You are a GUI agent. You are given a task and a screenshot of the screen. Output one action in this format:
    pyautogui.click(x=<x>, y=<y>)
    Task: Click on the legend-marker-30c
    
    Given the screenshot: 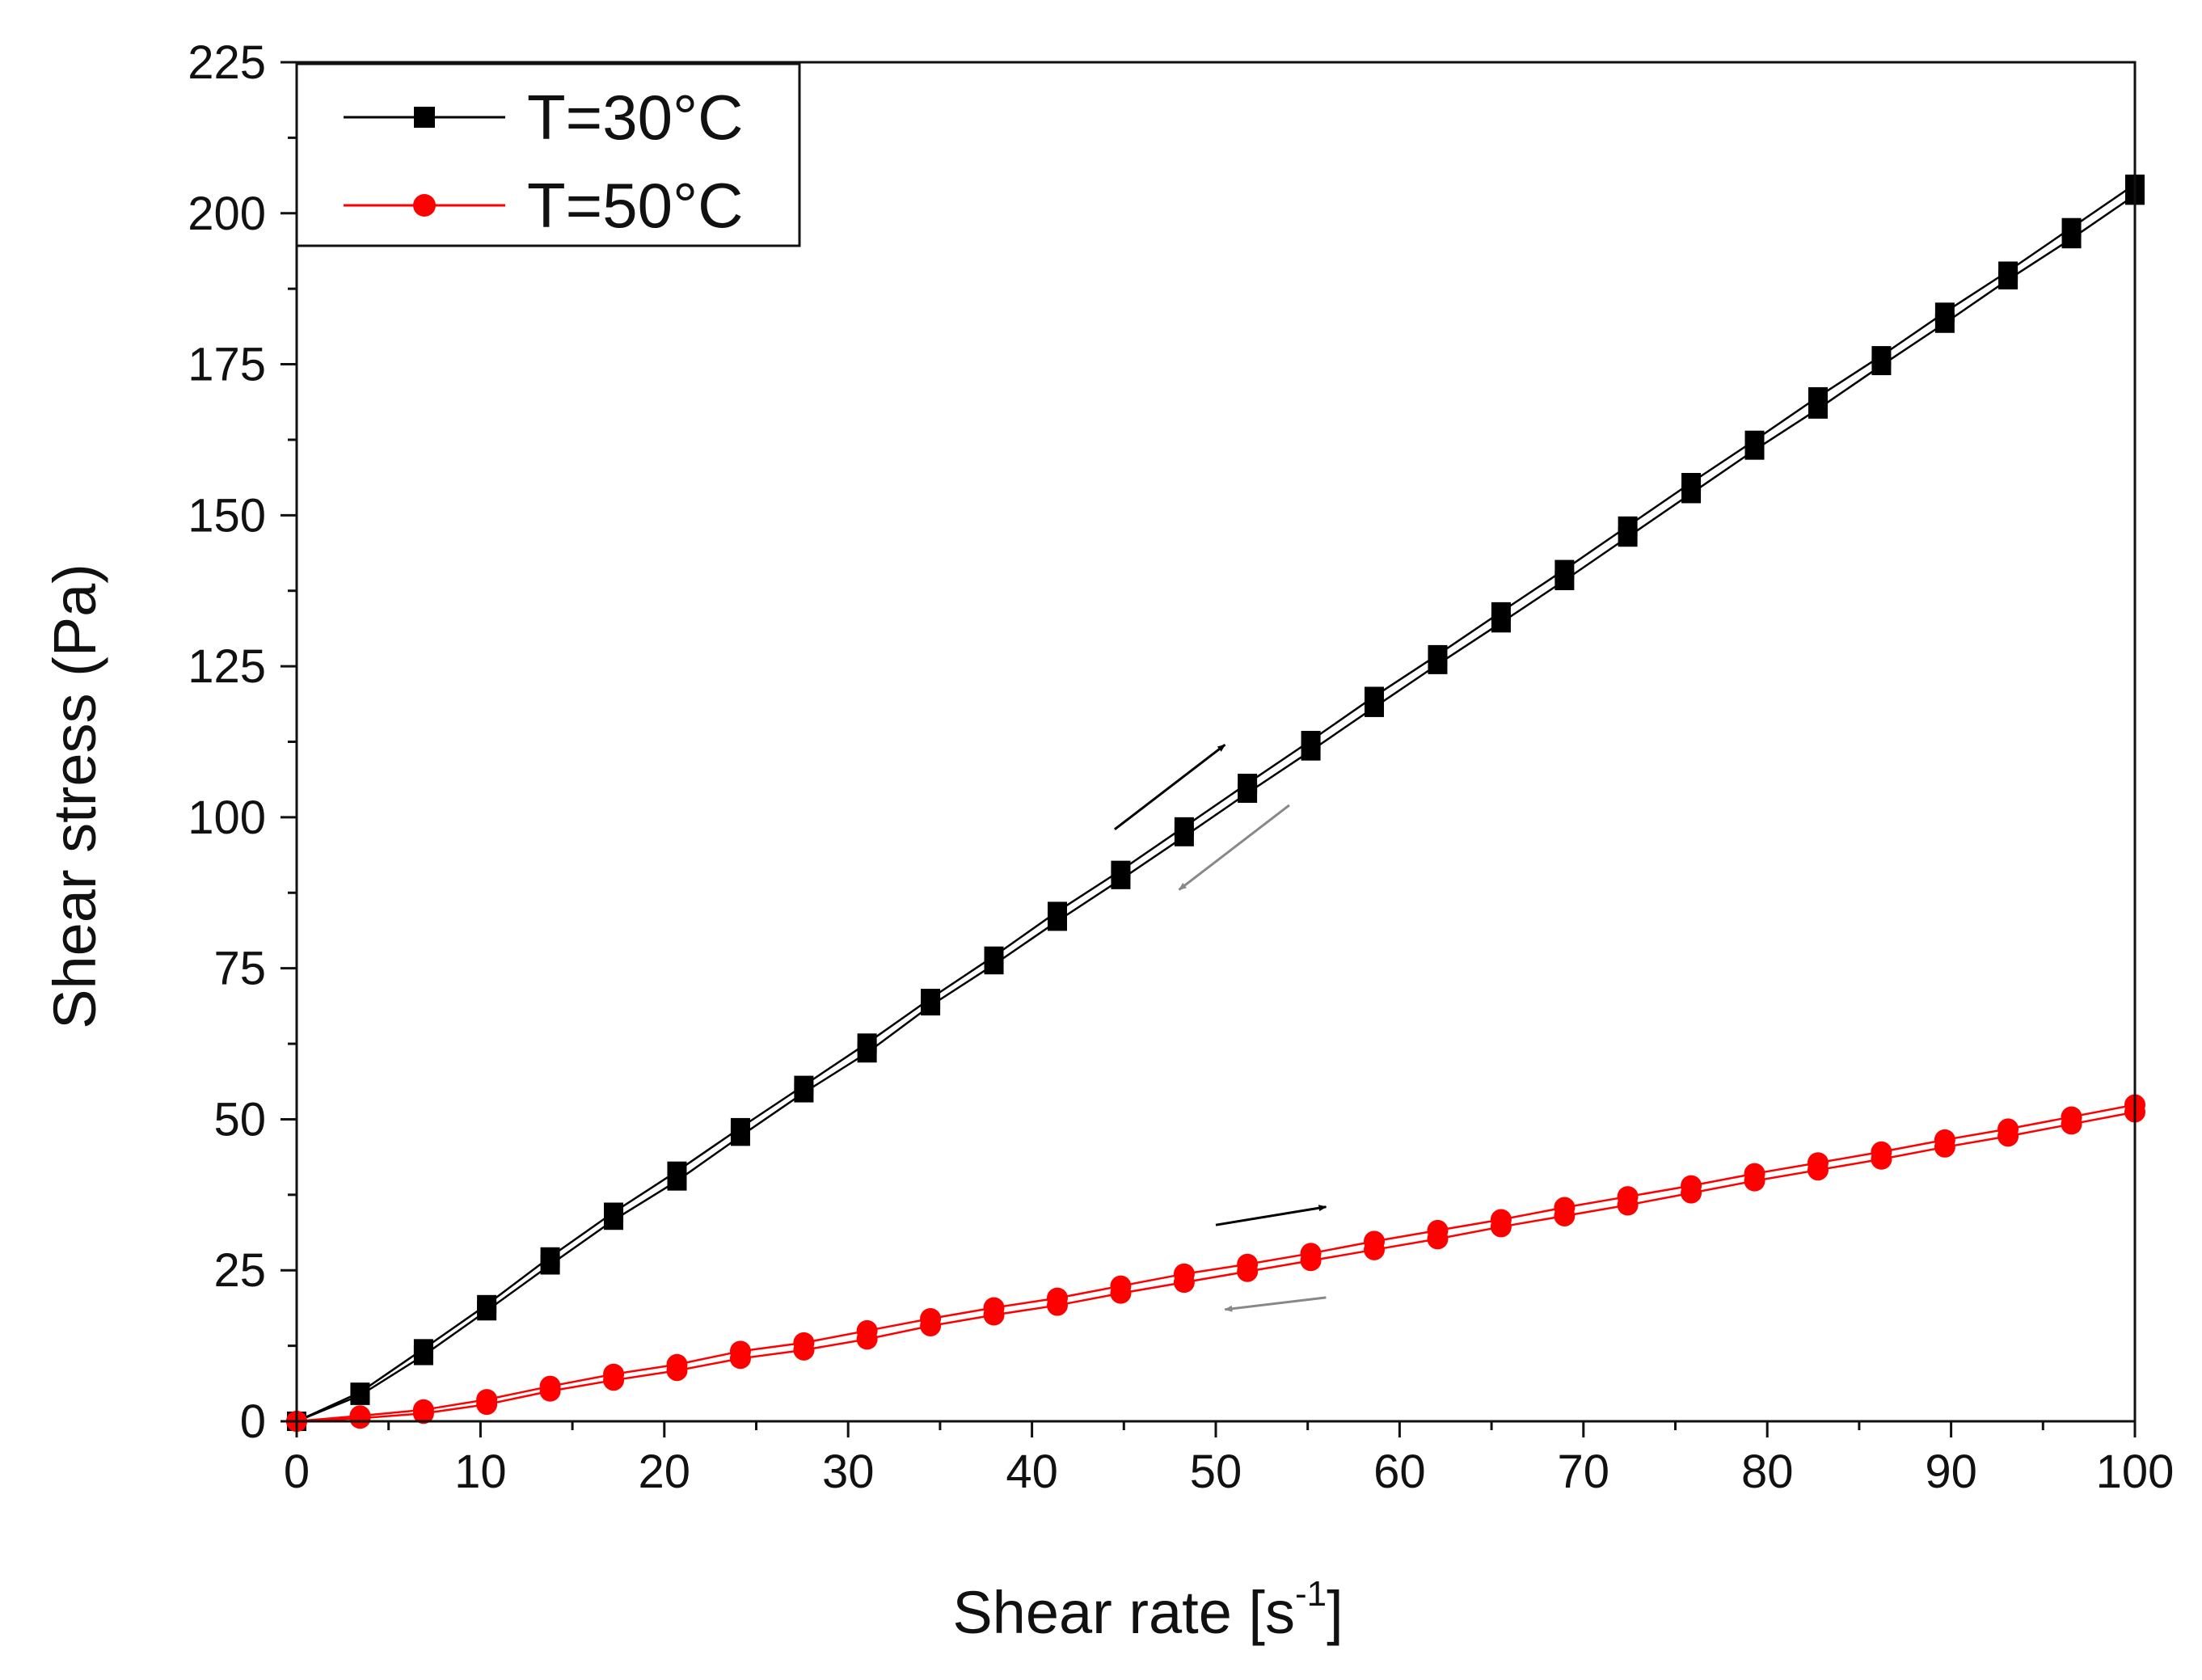 What is the action you would take?
    pyautogui.click(x=424, y=117)
    